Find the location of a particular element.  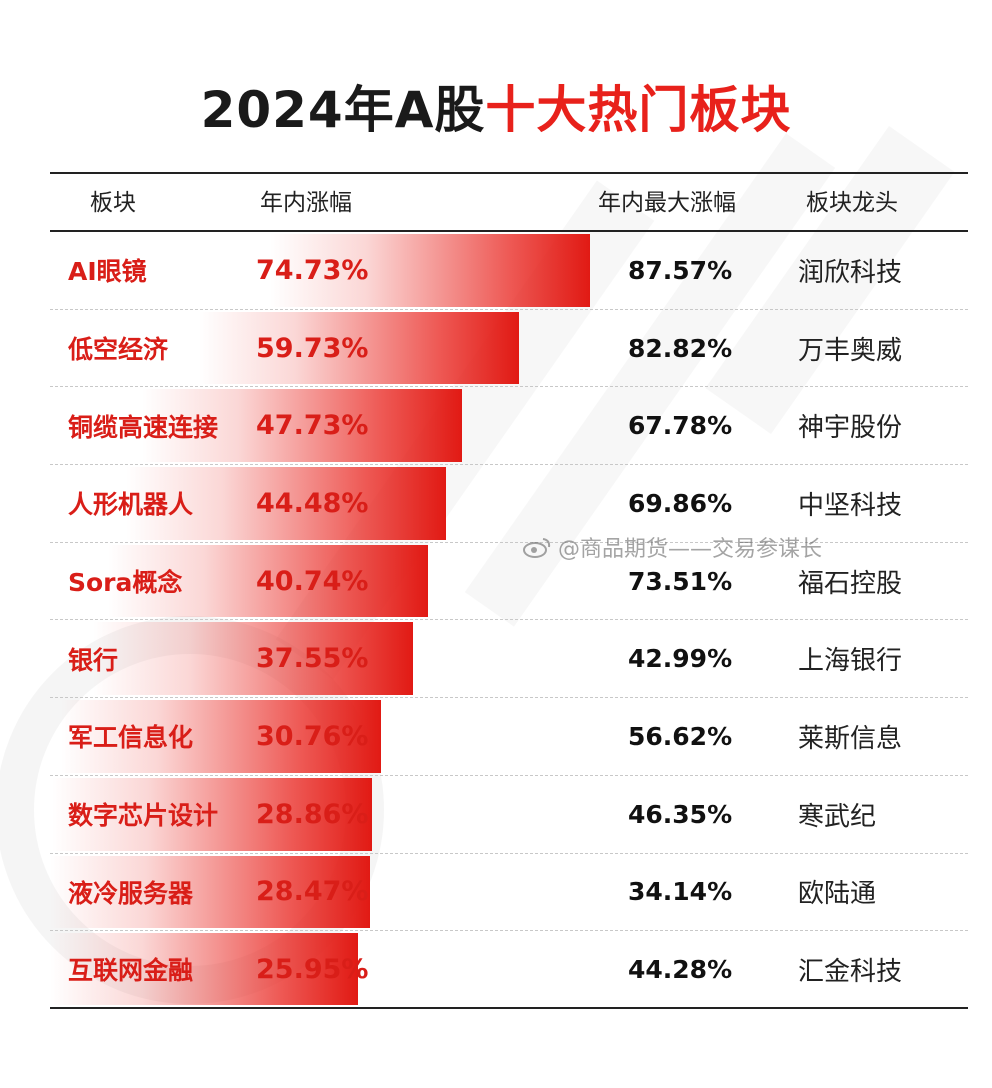

max-gain-value: 87.57% is located at coordinates (680, 270).